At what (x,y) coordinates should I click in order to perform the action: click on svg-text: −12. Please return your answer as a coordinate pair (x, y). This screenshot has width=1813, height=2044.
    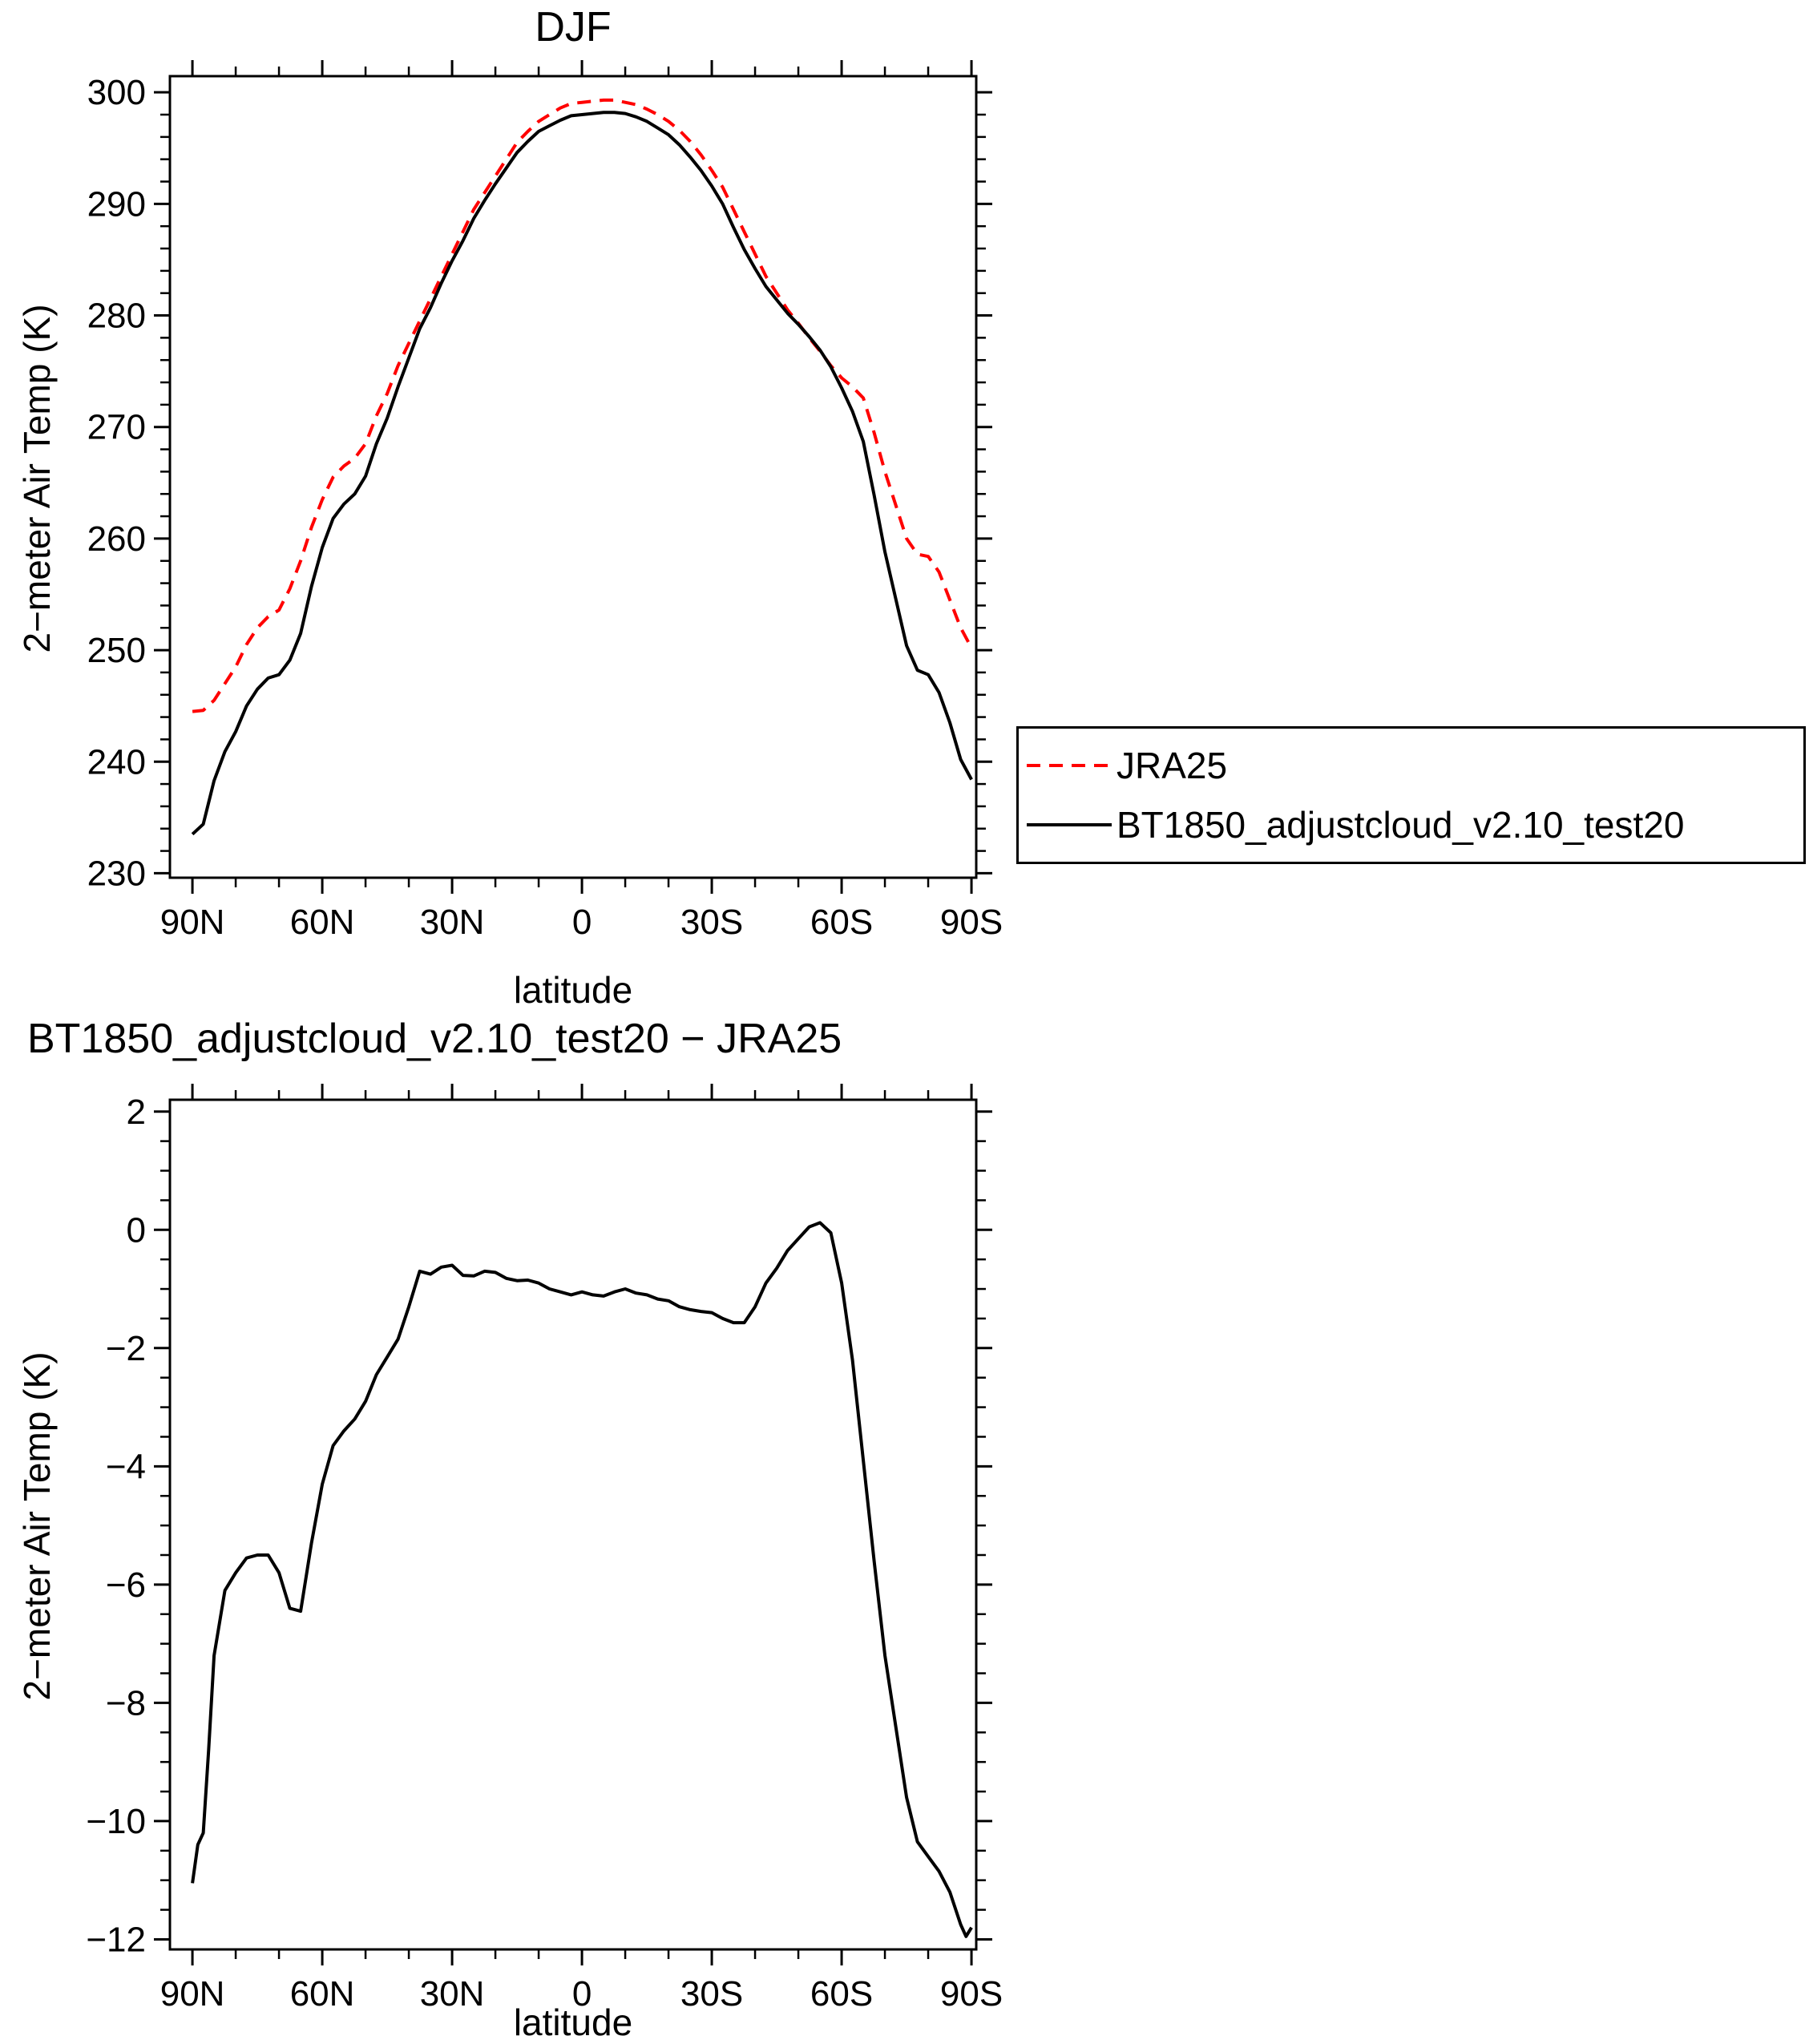
    Looking at the image, I should click on (116, 1939).